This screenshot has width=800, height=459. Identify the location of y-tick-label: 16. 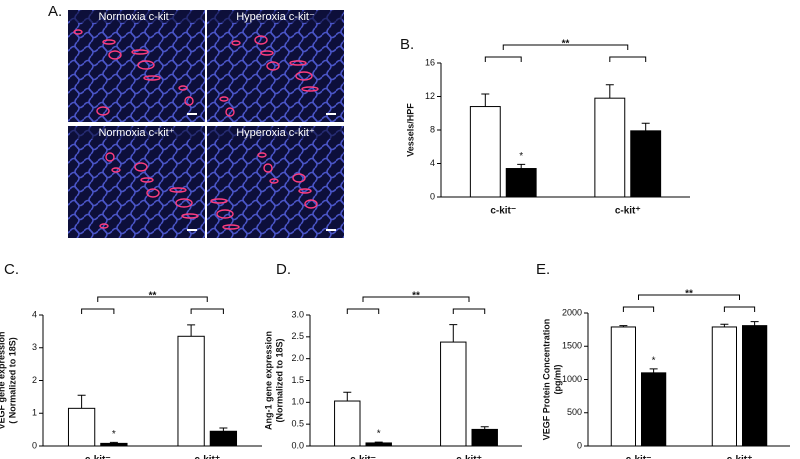
(430, 62).